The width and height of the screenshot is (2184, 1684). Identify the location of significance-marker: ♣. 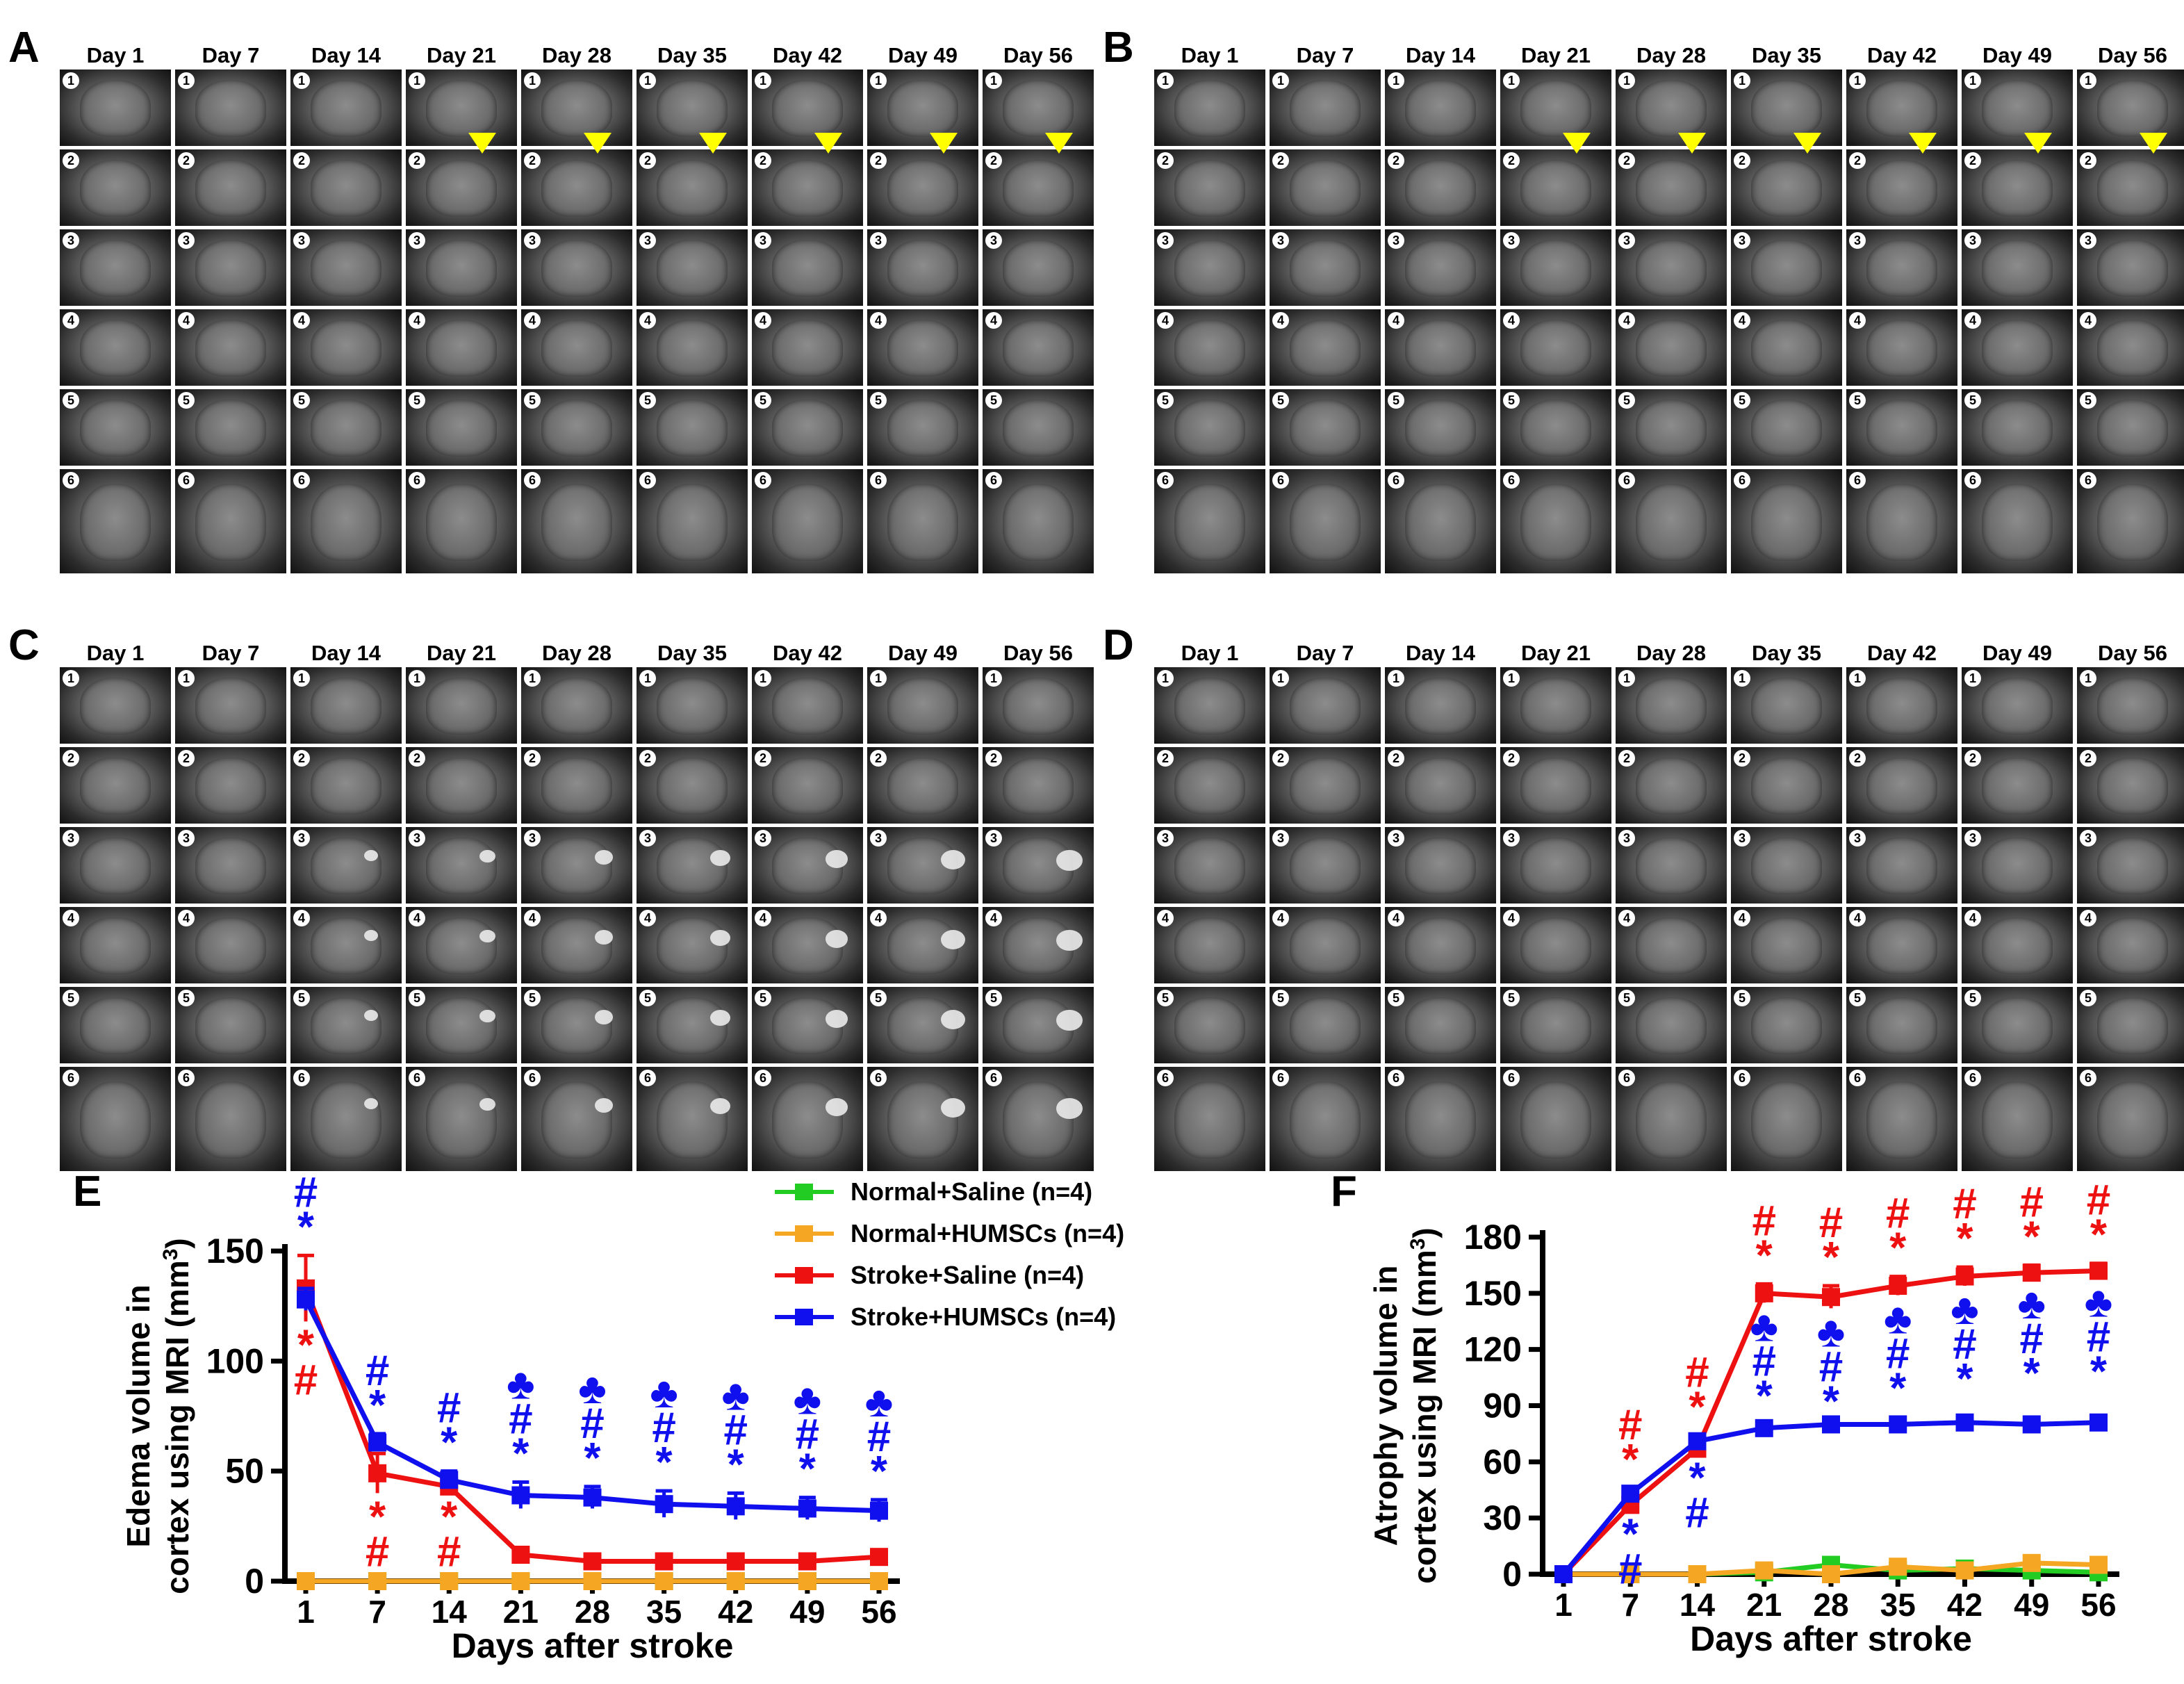
(735, 1395).